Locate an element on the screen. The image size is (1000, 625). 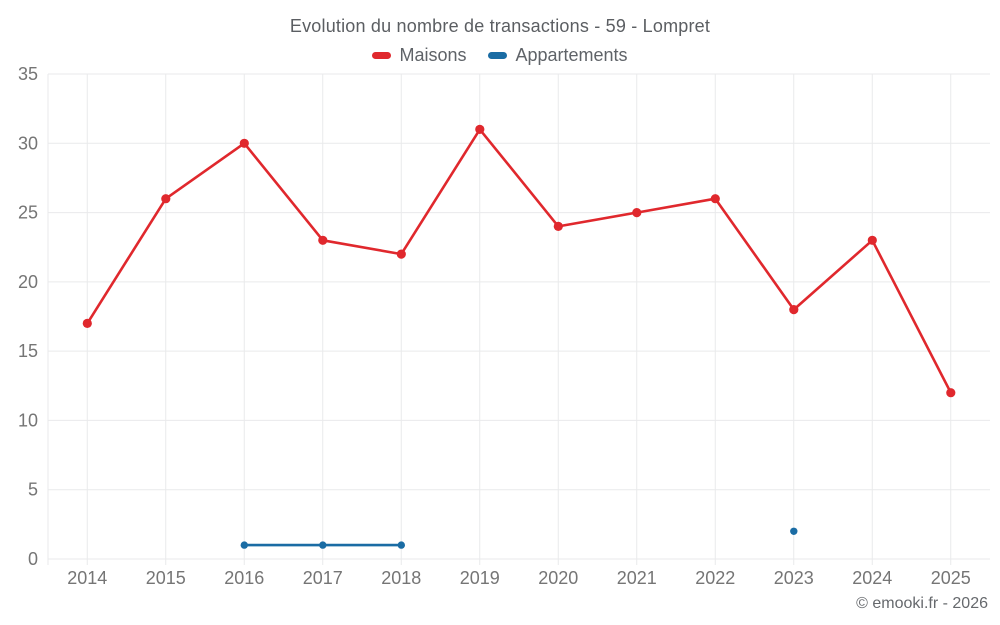
svg-text: 2023 is located at coordinates (794, 578).